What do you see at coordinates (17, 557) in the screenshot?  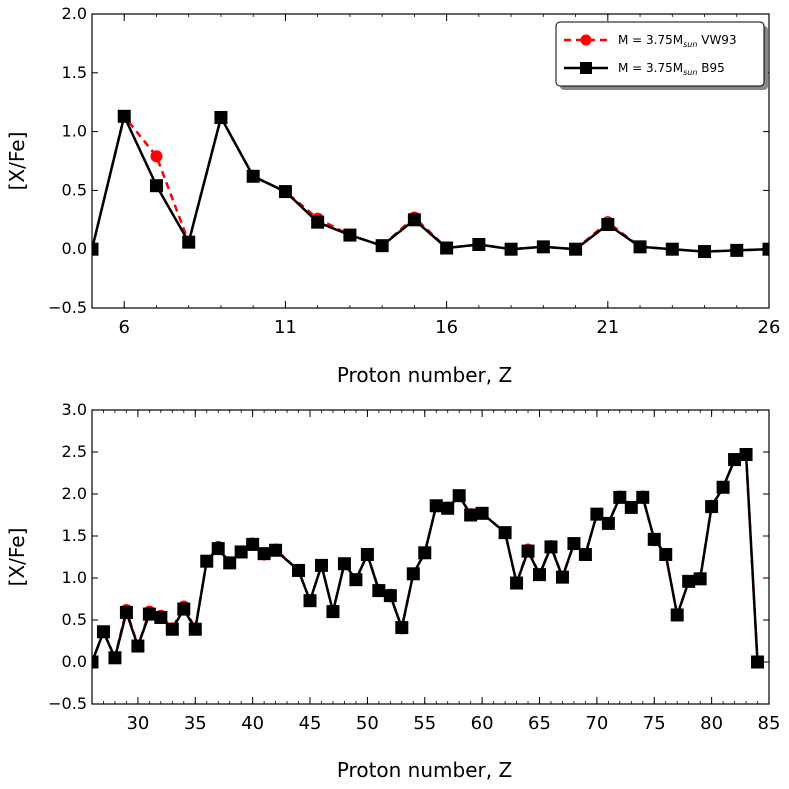 I see `bottom-y-axis-label: [X/Fe]` at bounding box center [17, 557].